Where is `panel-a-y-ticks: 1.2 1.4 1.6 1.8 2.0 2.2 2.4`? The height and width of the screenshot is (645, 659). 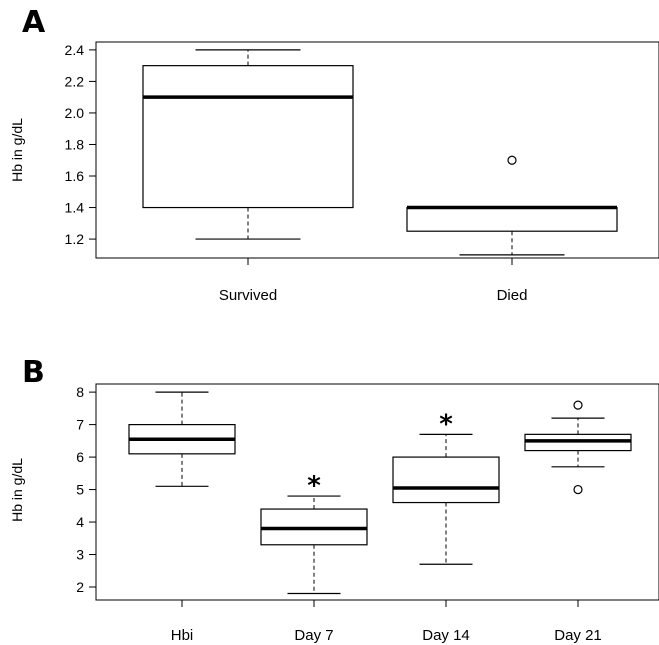
panel-a-y-ticks: 1.2 1.4 1.6 1.8 2.0 2.2 2.4 is located at coordinates (80, 144).